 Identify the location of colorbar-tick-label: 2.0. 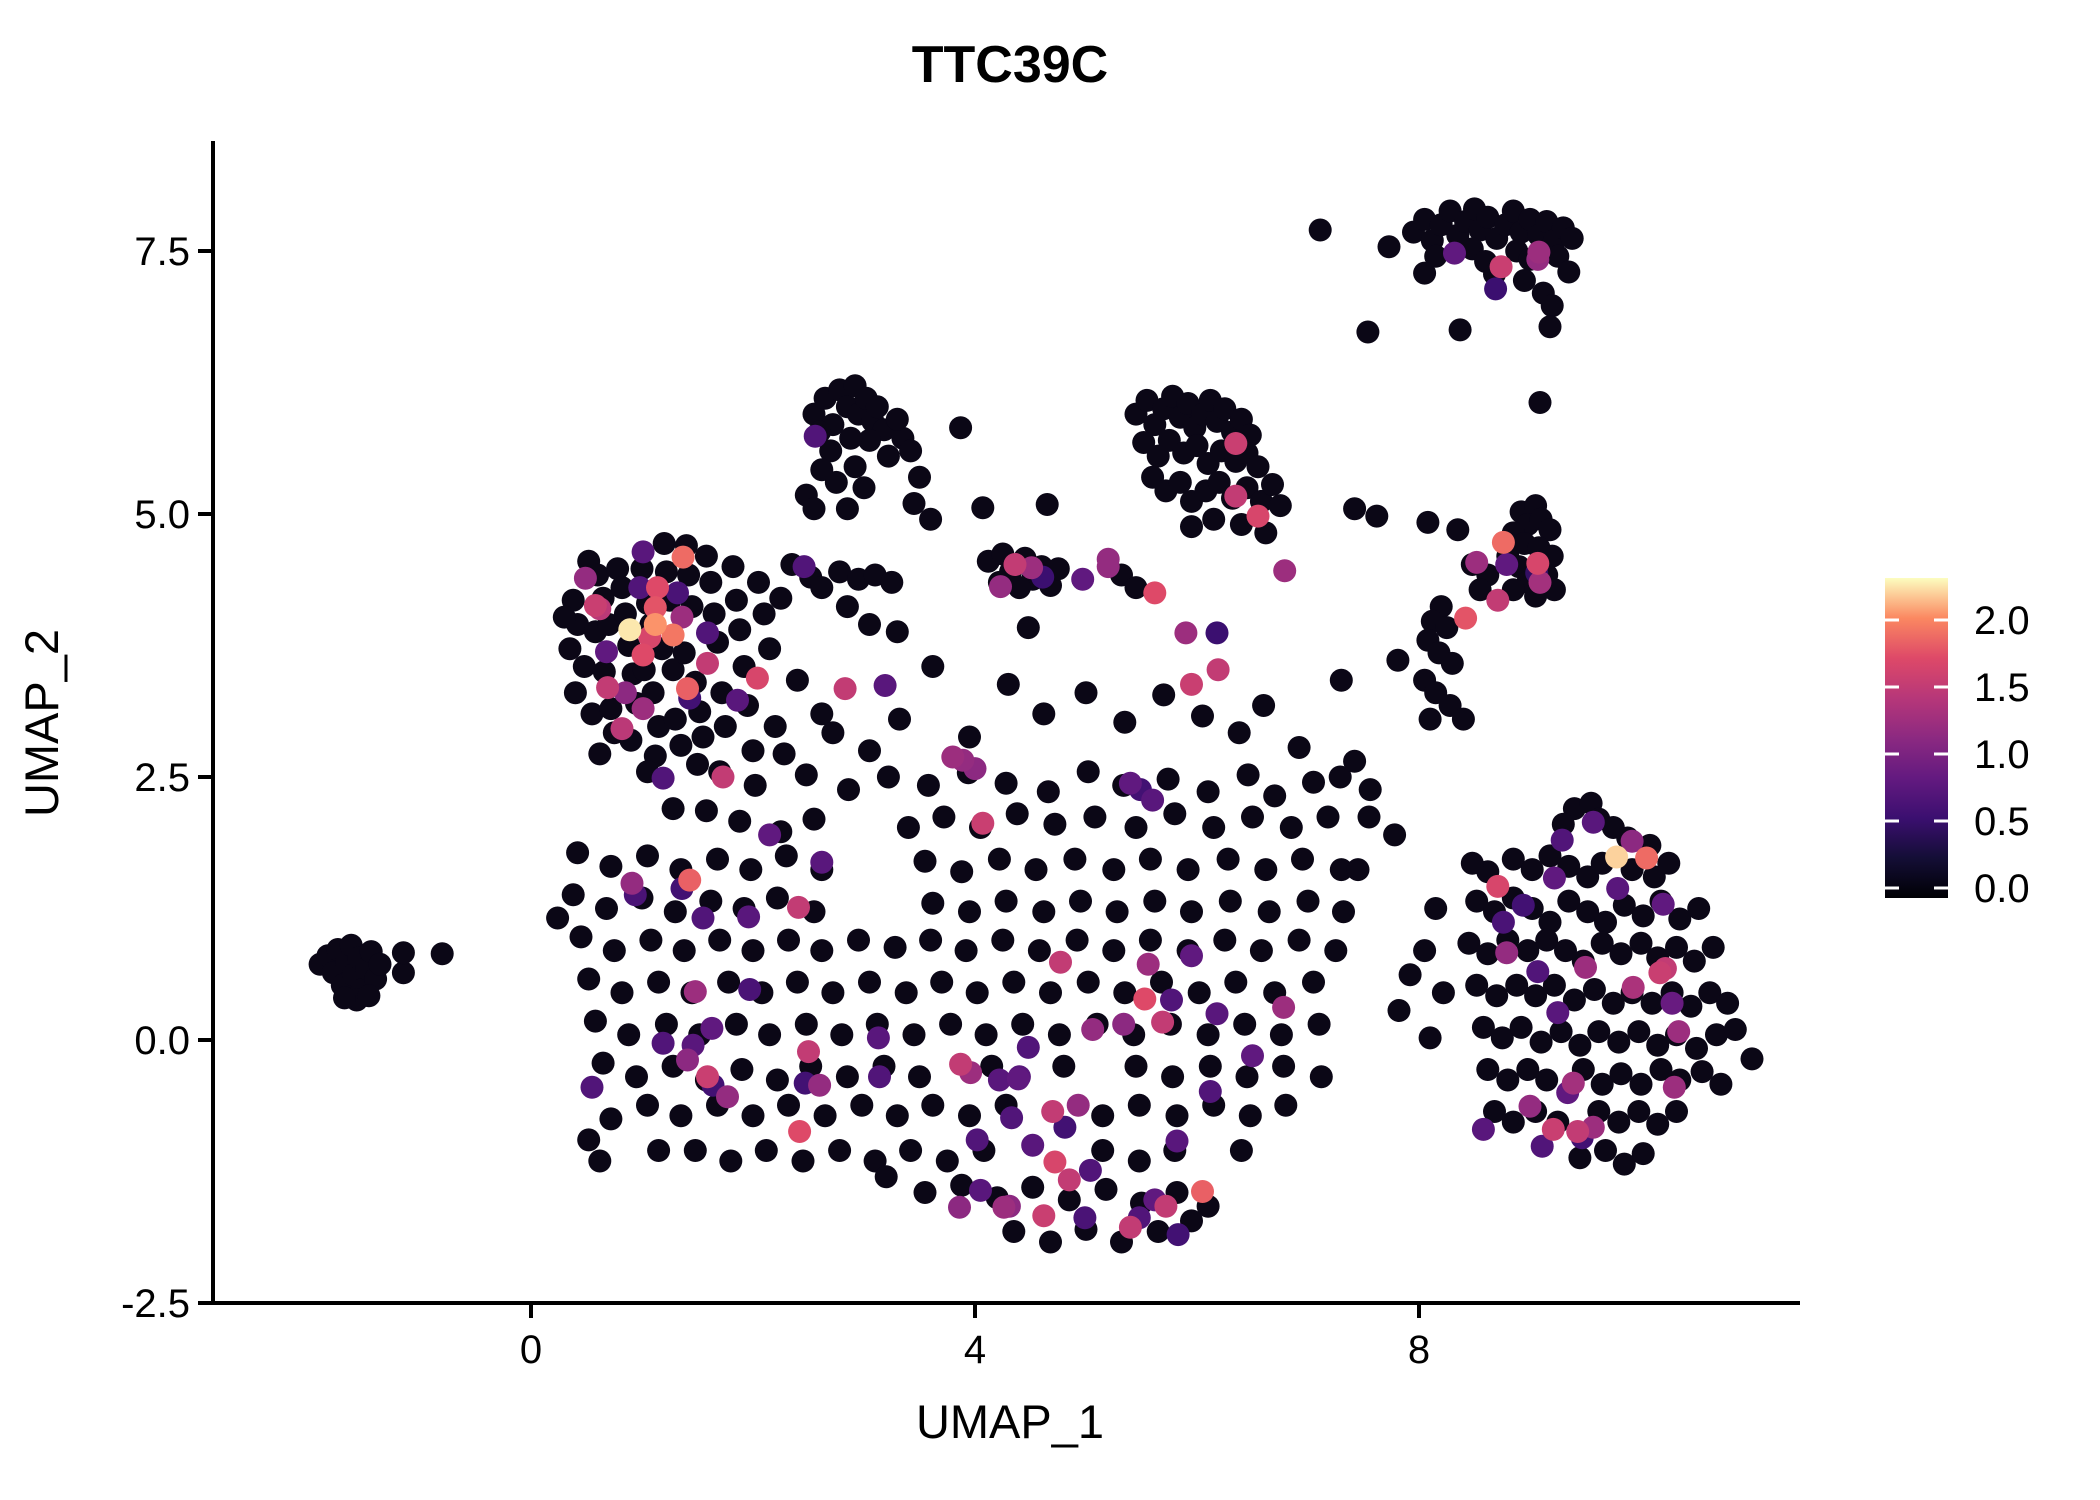
(2002, 621).